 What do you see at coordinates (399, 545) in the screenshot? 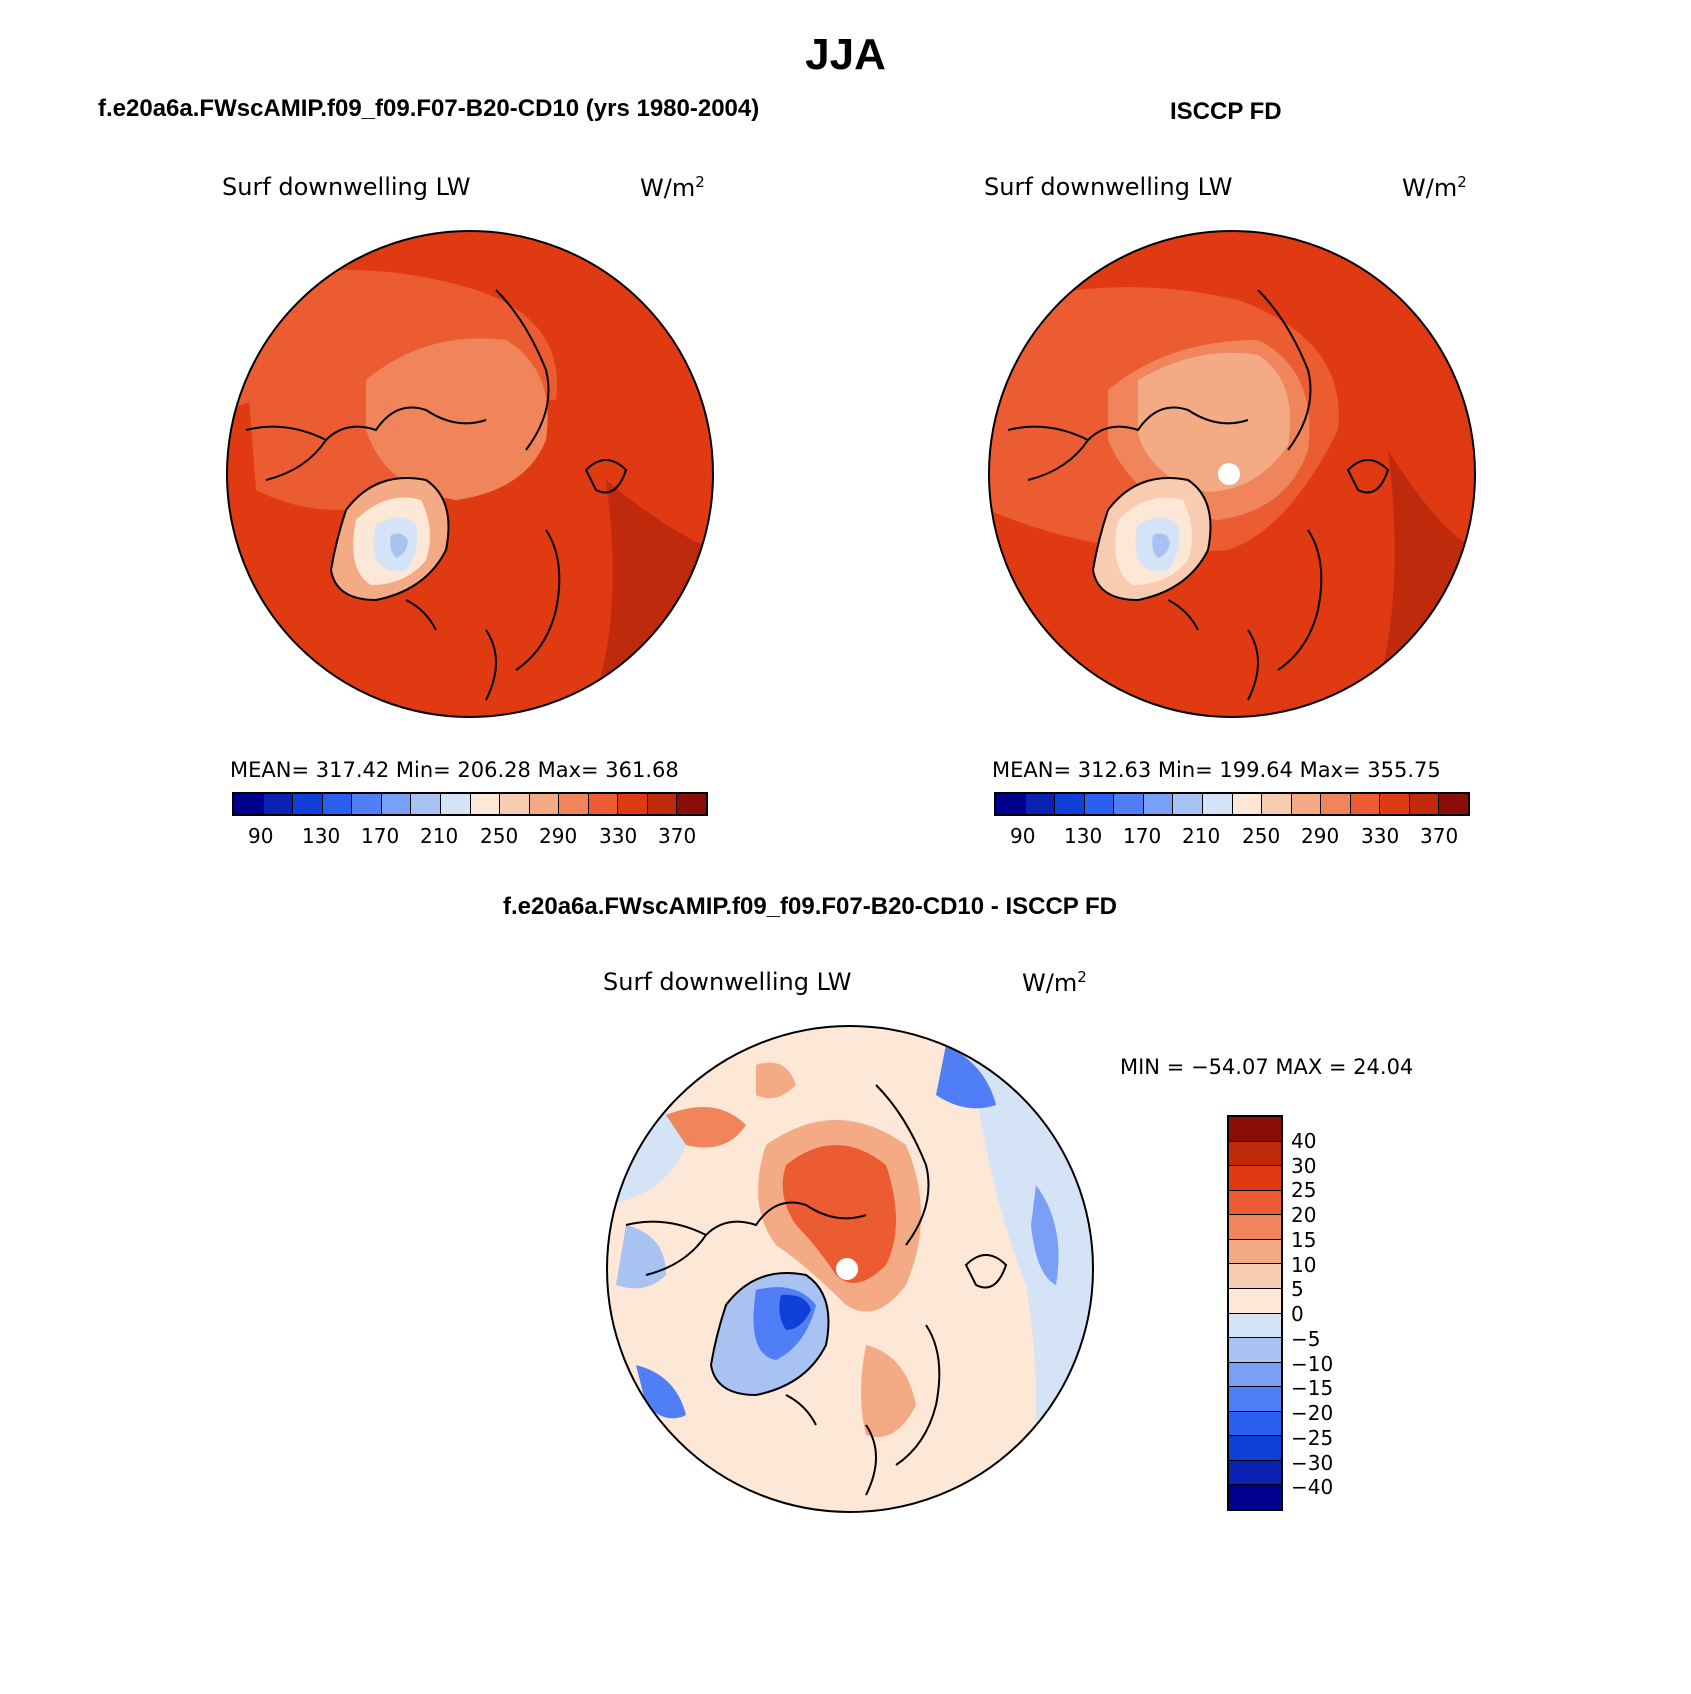
I see `panel-1-field-greenland-core` at bounding box center [399, 545].